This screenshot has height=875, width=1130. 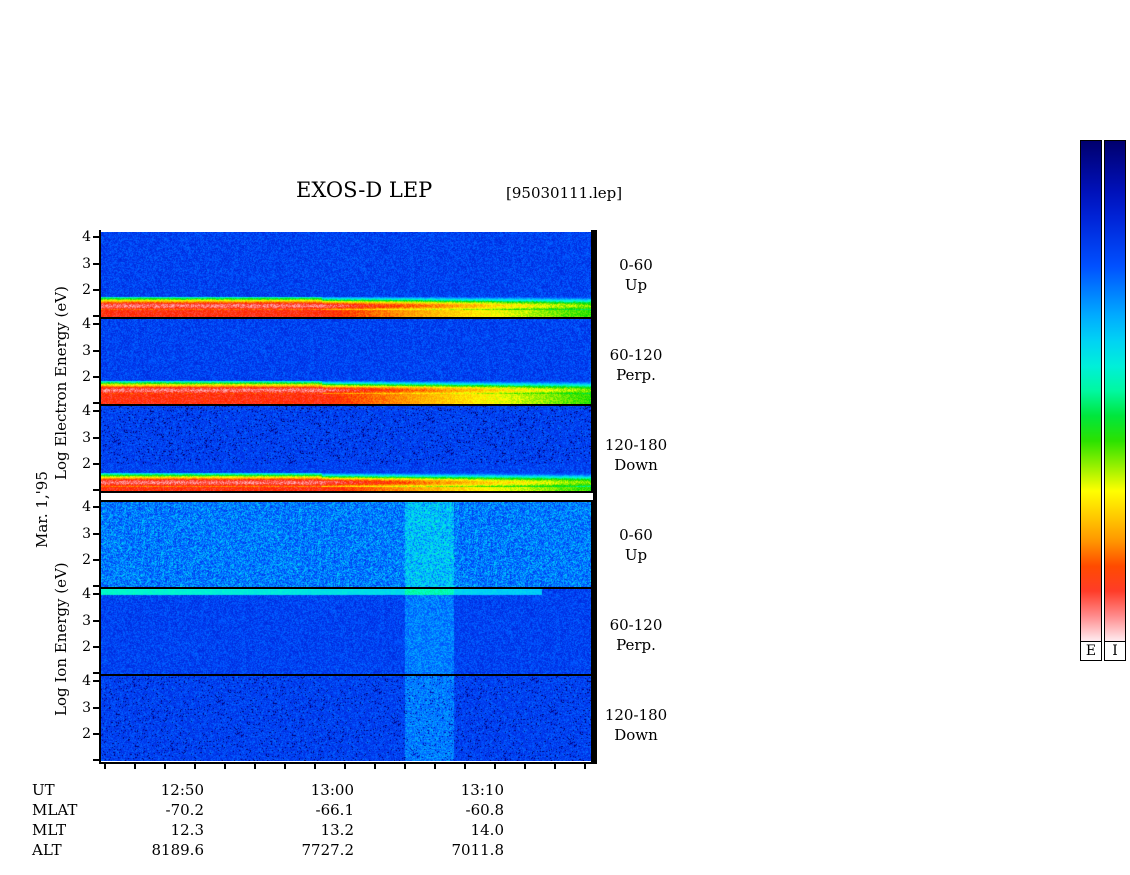 I want to click on ephemeris-label: MLT, so click(x=49, y=830).